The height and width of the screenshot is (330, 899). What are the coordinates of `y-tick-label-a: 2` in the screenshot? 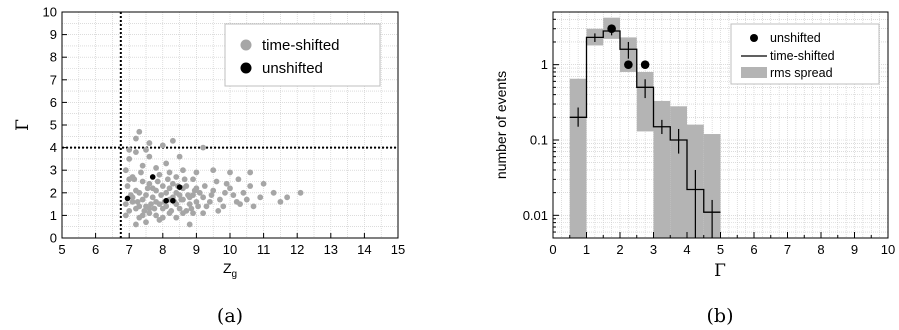 It's located at (53, 192).